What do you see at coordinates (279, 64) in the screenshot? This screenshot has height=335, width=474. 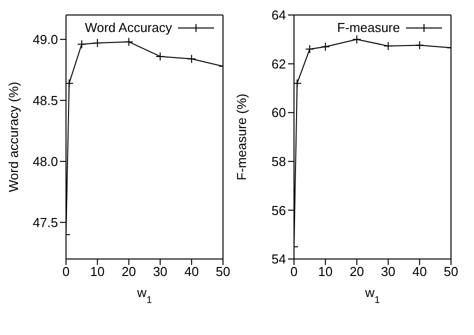 I see `y-tick-label: 62` at bounding box center [279, 64].